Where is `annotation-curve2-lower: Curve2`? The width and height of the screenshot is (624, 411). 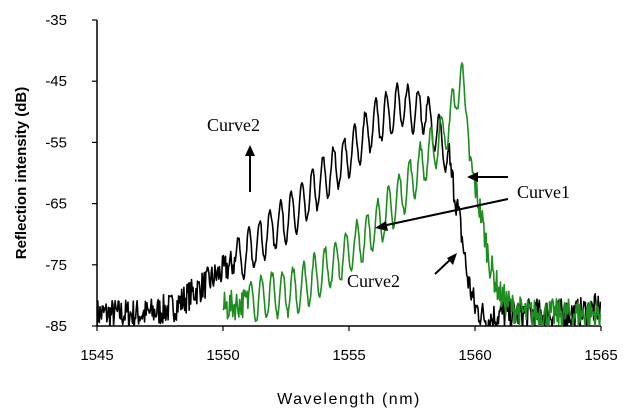 annotation-curve2-lower: Curve2 is located at coordinates (373, 281).